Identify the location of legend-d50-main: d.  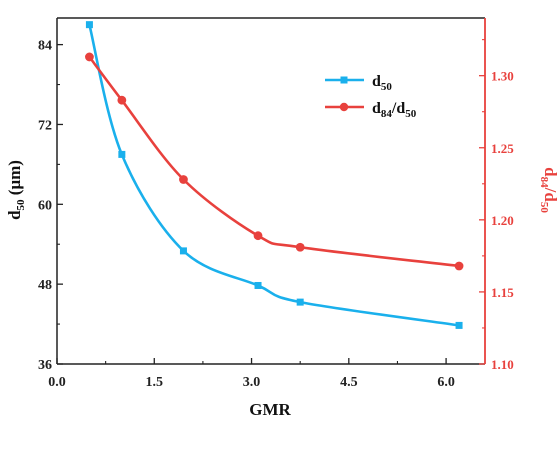
(376, 81).